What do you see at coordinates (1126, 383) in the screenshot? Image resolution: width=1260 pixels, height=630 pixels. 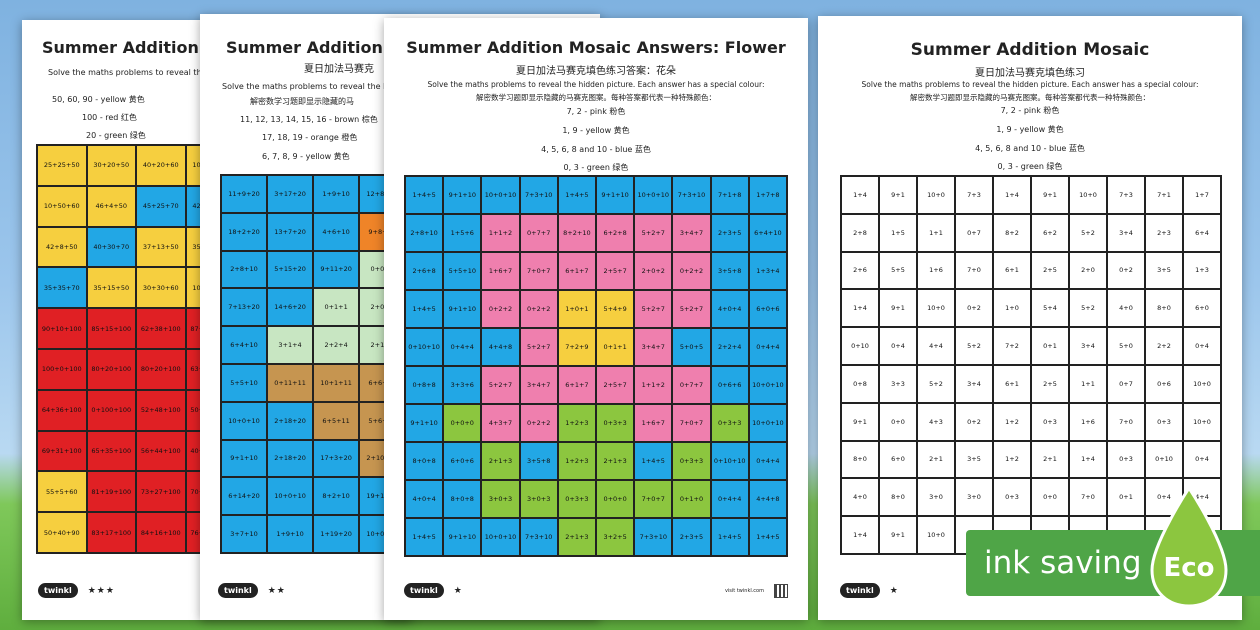 I see `mosaic-cell: 0+7` at bounding box center [1126, 383].